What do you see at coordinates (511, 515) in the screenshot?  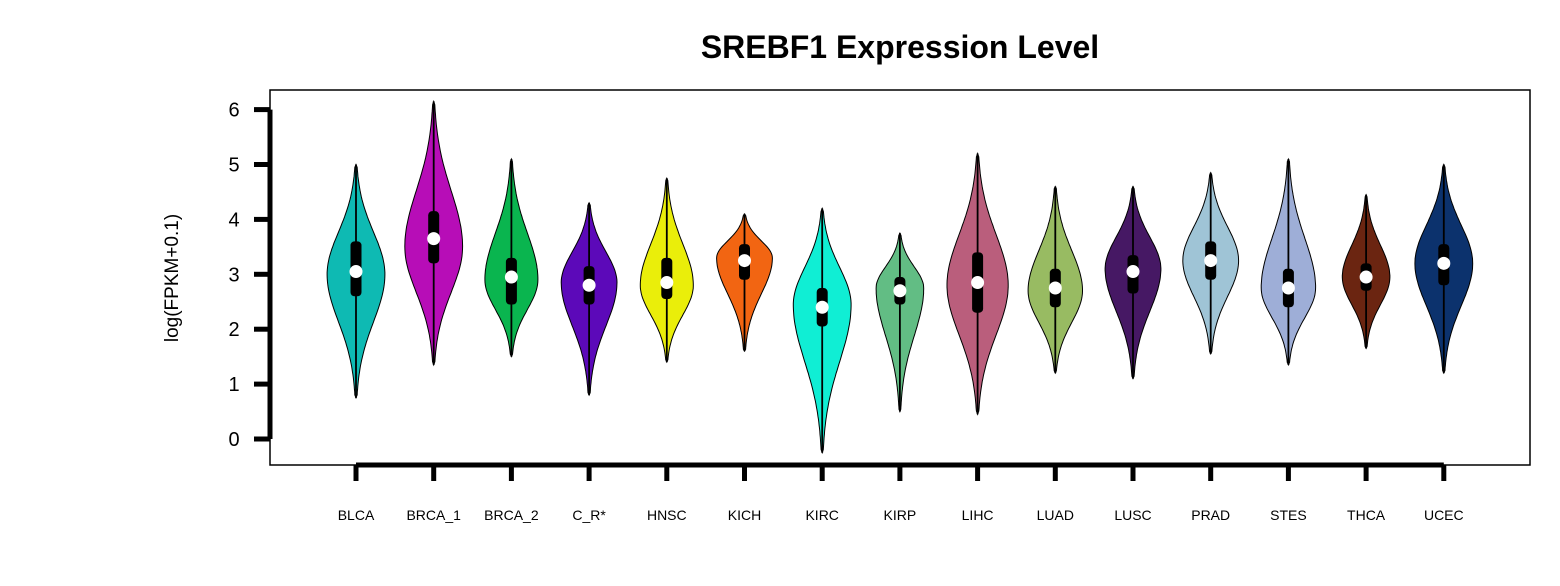 I see `x-tick-label: BRCA_2` at bounding box center [511, 515].